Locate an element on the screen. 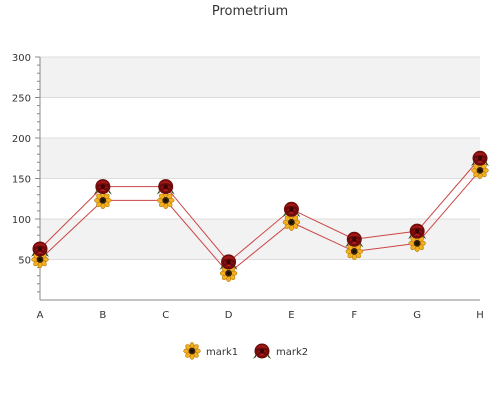  y-tick-label: 100 is located at coordinates (21, 220).